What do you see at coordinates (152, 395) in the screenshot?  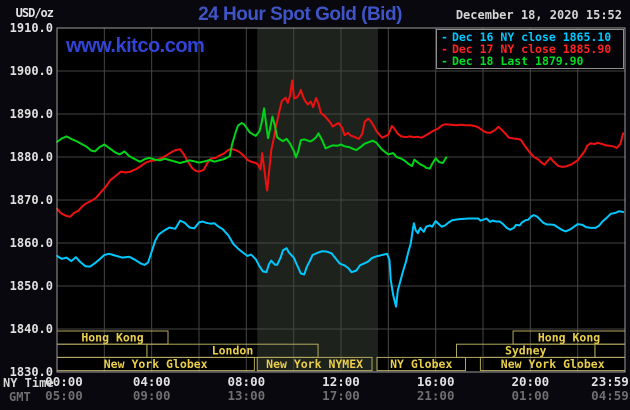 I see `x-axis-gmt-tick-label: 09:00` at bounding box center [152, 395].